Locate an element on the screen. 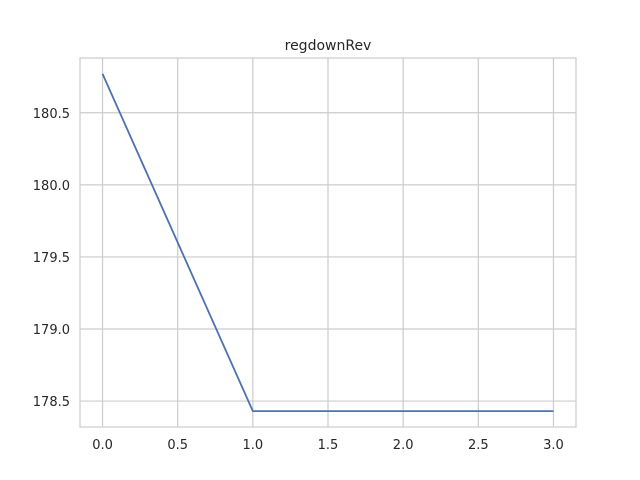 This screenshot has width=640, height=480. x-tick-label-2: 1.0 is located at coordinates (253, 445).